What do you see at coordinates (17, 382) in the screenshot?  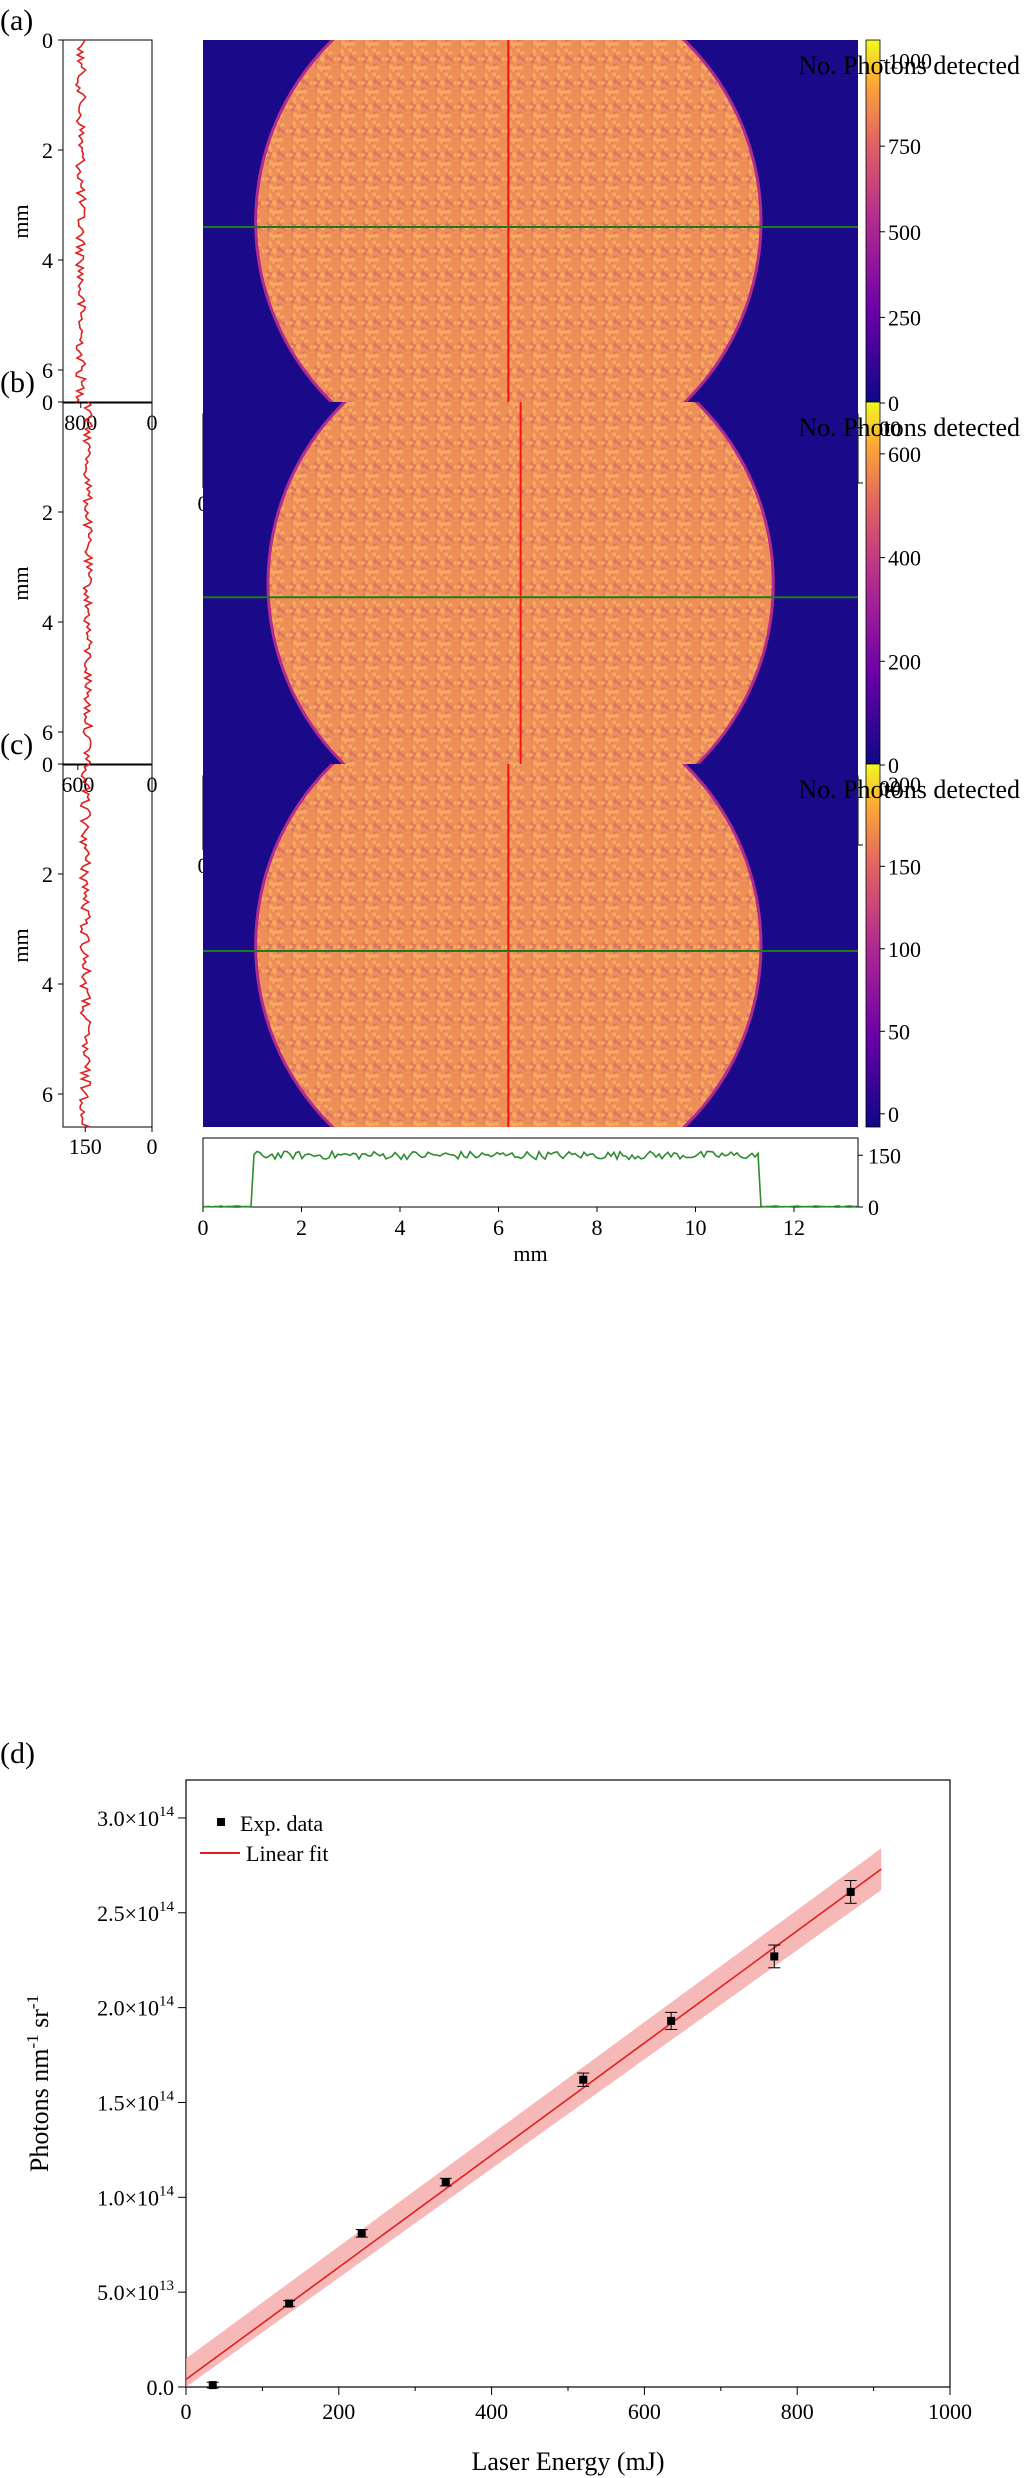 I see `panel-label: (b)` at bounding box center [17, 382].